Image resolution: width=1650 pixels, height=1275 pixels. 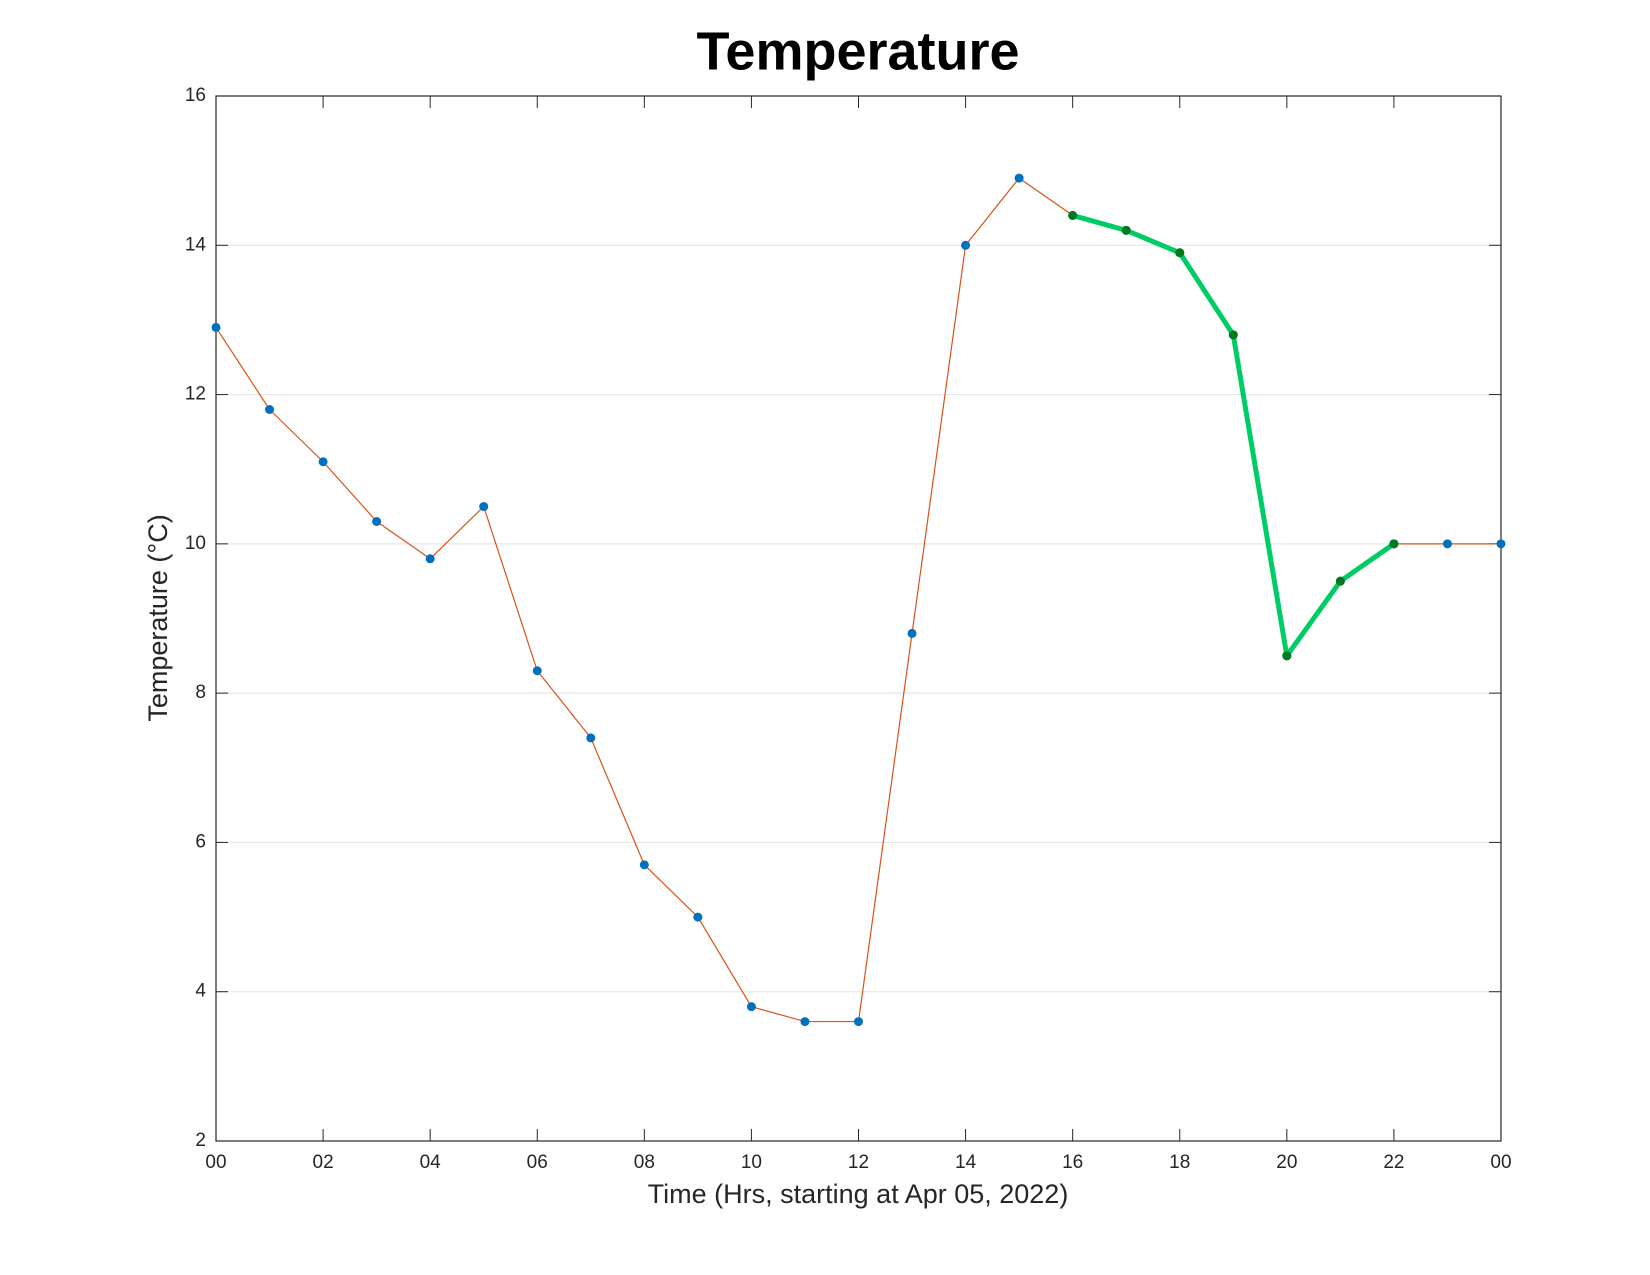 I want to click on y-tick-label: 12, so click(x=195, y=394).